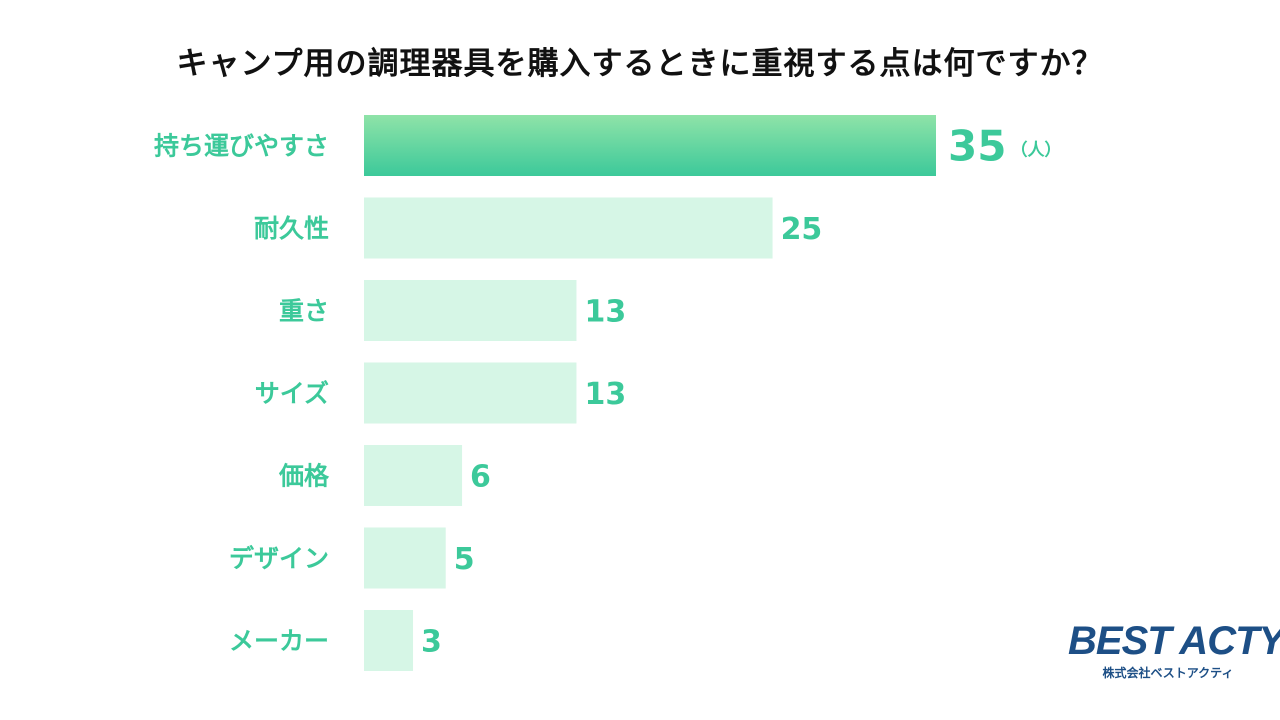  Describe the element at coordinates (304, 476) in the screenshot. I see `category-label: 価格` at that location.